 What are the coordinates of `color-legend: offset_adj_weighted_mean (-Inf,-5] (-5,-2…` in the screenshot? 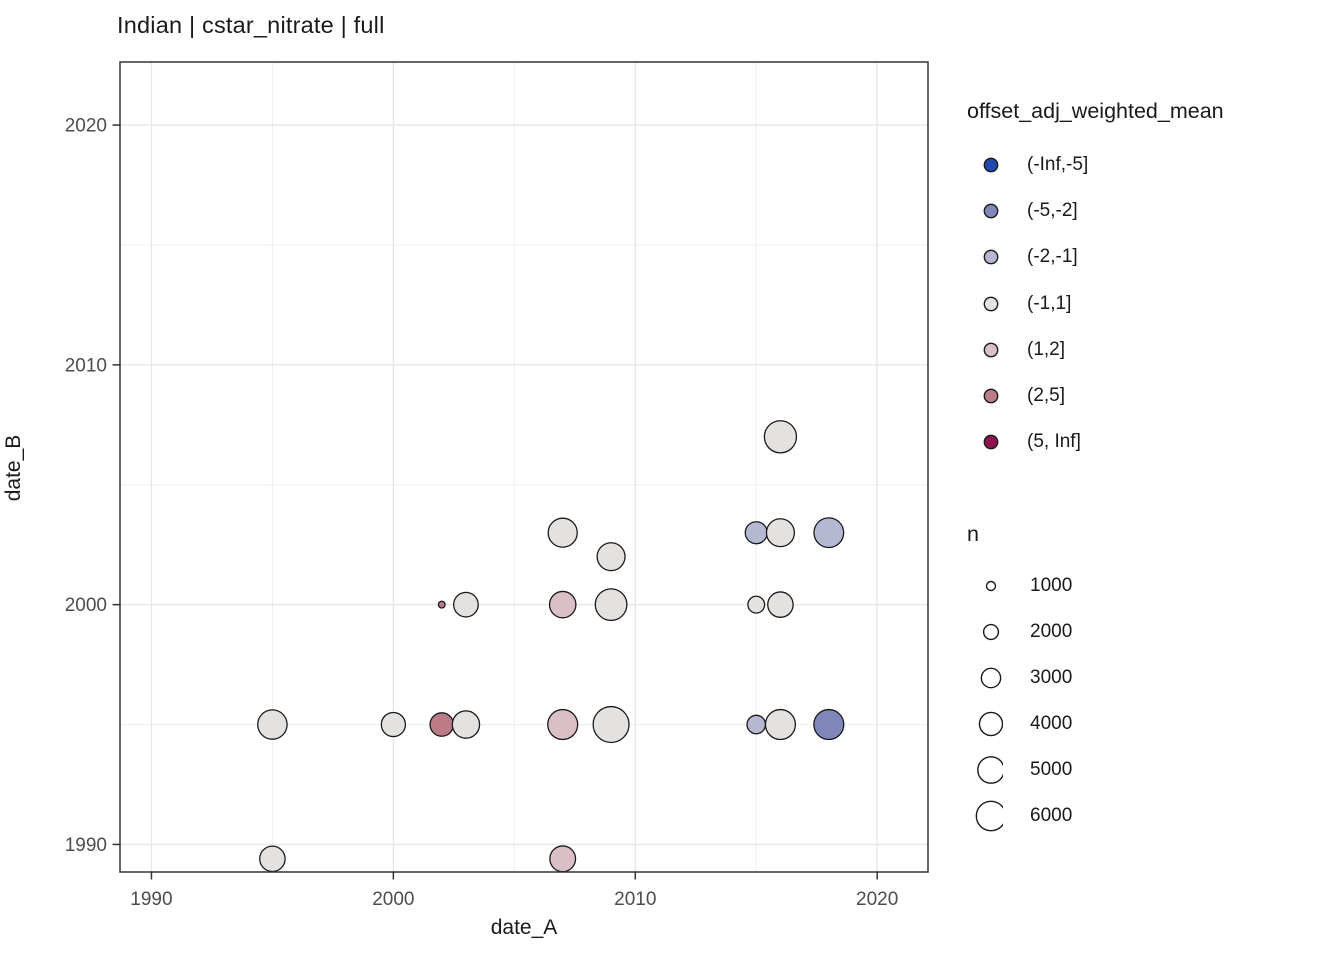 It's located at (1095, 282).